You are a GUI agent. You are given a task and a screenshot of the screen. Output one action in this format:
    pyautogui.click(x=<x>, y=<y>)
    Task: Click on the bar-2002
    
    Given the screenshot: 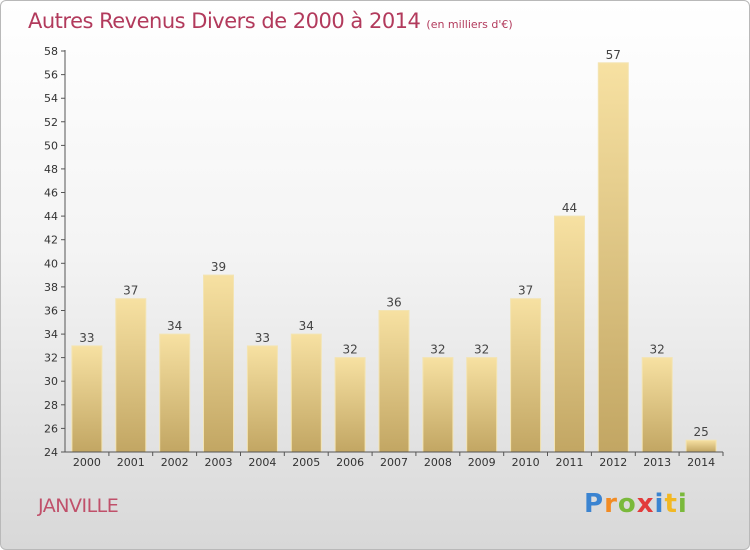 What is the action you would take?
    pyautogui.click(x=175, y=393)
    